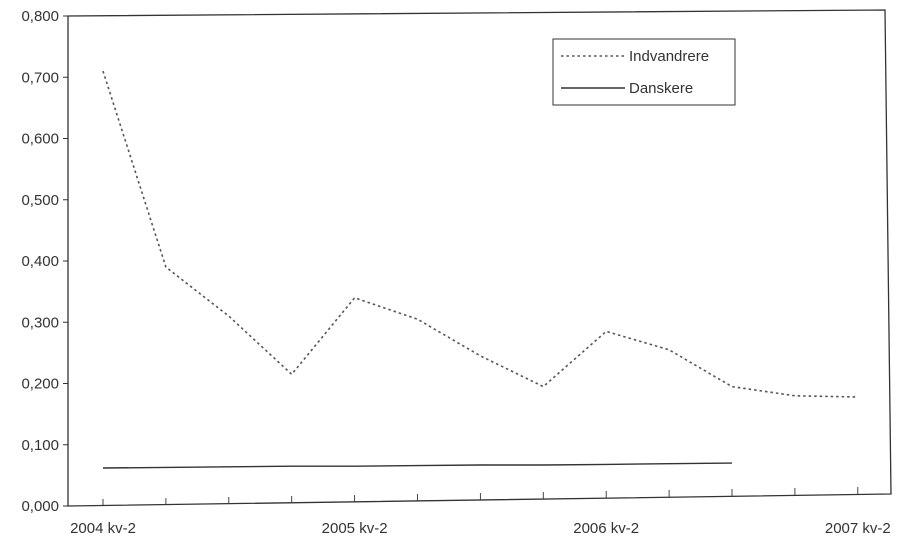  What do you see at coordinates (858, 528) in the screenshot?
I see `x-tick-label: 2007 kv-2` at bounding box center [858, 528].